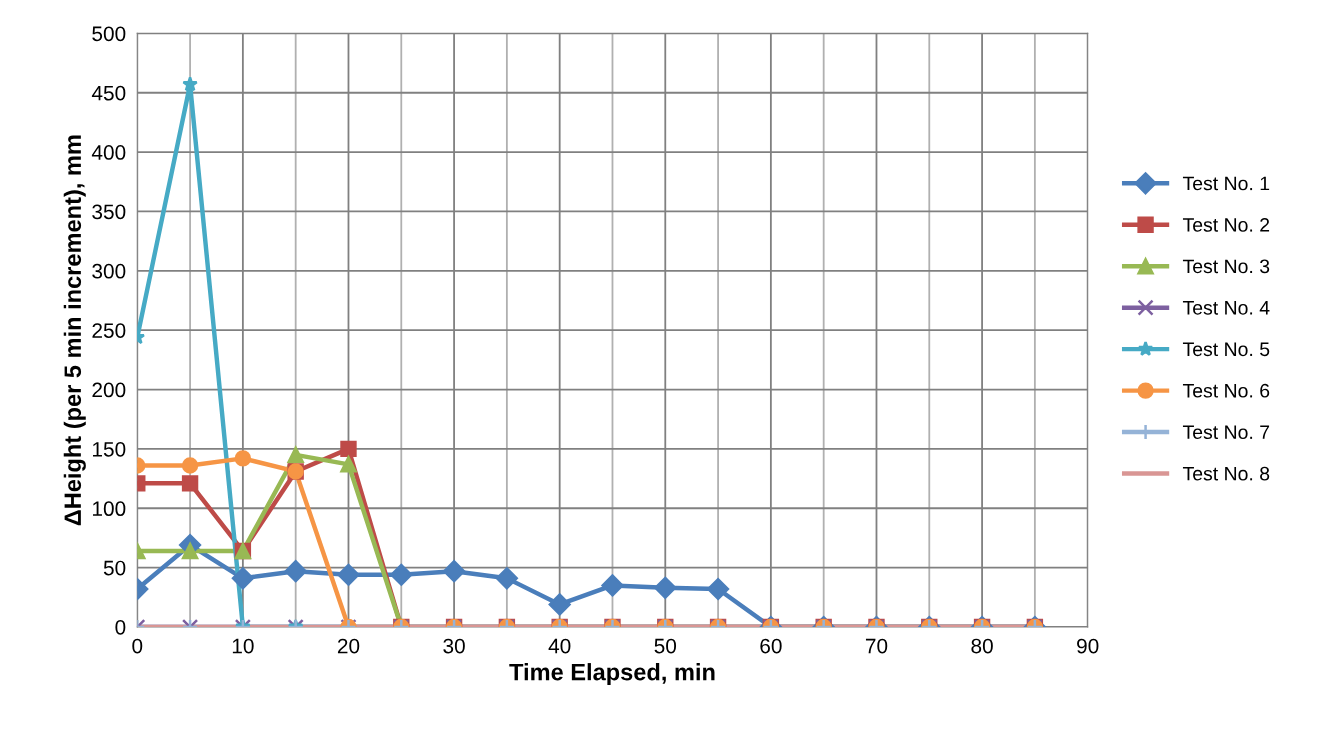  Describe the element at coordinates (109, 271) in the screenshot. I see `y-tick-label: 300` at that location.